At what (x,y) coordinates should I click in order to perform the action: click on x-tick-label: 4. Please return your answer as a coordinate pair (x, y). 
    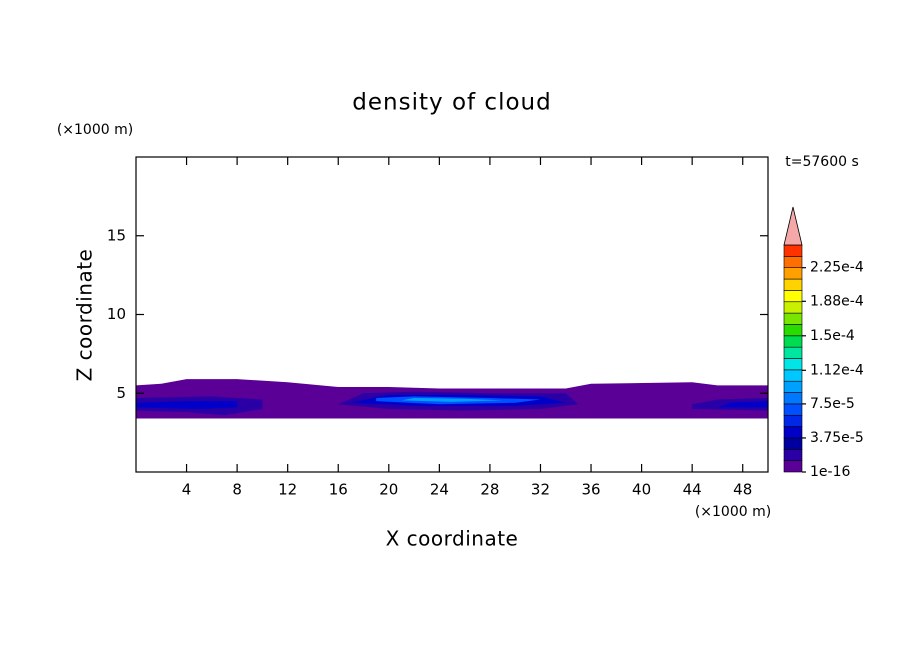
    Looking at the image, I should click on (187, 490).